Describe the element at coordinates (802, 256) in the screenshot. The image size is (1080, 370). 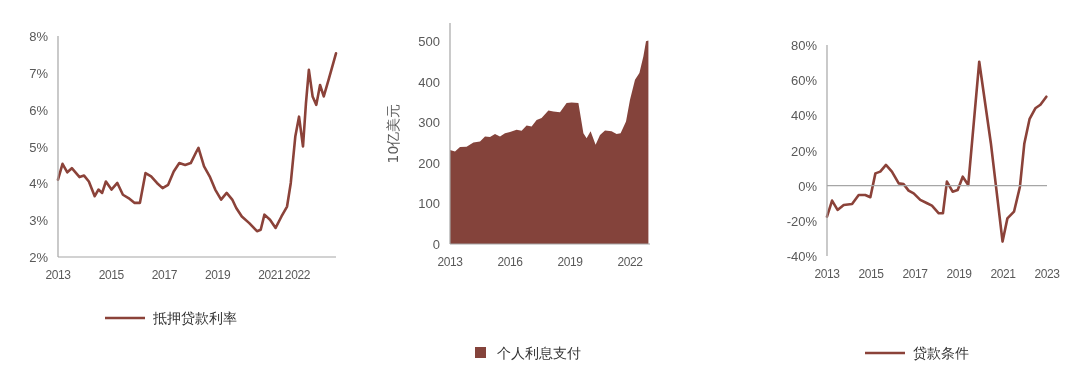
I see `y-tick-label: -40%` at that location.